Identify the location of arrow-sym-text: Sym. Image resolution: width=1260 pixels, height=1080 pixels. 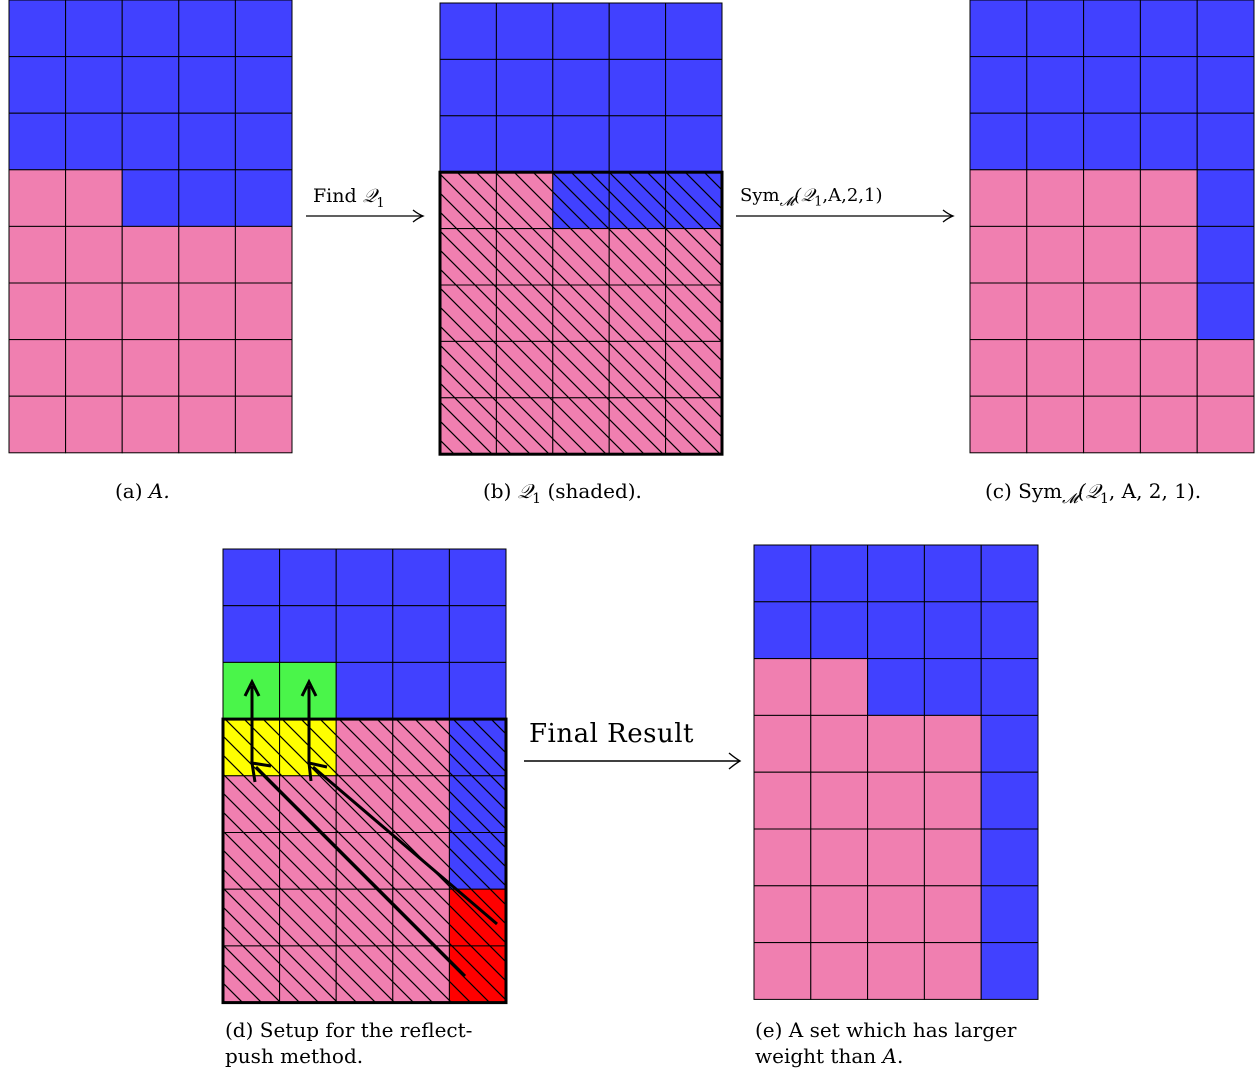
(760, 195).